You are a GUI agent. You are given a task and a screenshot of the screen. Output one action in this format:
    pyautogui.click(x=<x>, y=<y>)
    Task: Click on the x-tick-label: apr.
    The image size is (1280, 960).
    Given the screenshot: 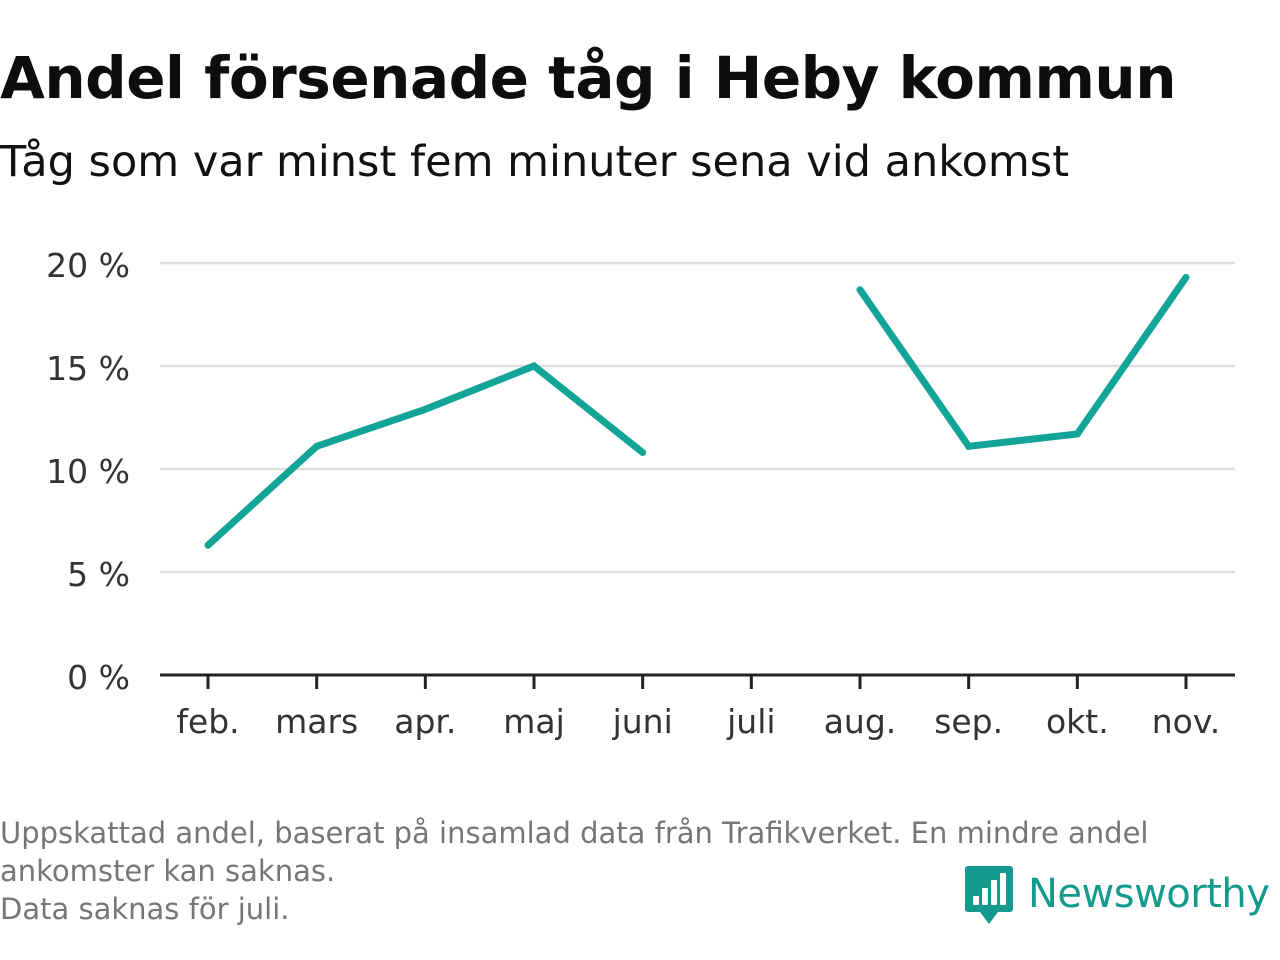 What is the action you would take?
    pyautogui.click(x=425, y=721)
    